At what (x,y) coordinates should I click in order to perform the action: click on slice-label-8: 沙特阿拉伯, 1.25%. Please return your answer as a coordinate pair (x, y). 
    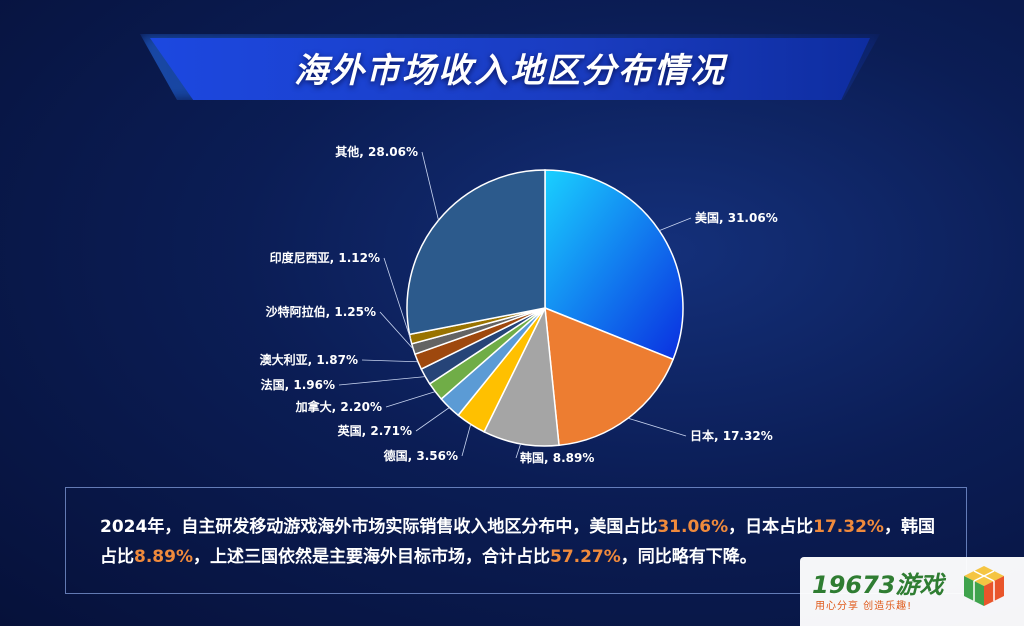
    Looking at the image, I should click on (321, 311).